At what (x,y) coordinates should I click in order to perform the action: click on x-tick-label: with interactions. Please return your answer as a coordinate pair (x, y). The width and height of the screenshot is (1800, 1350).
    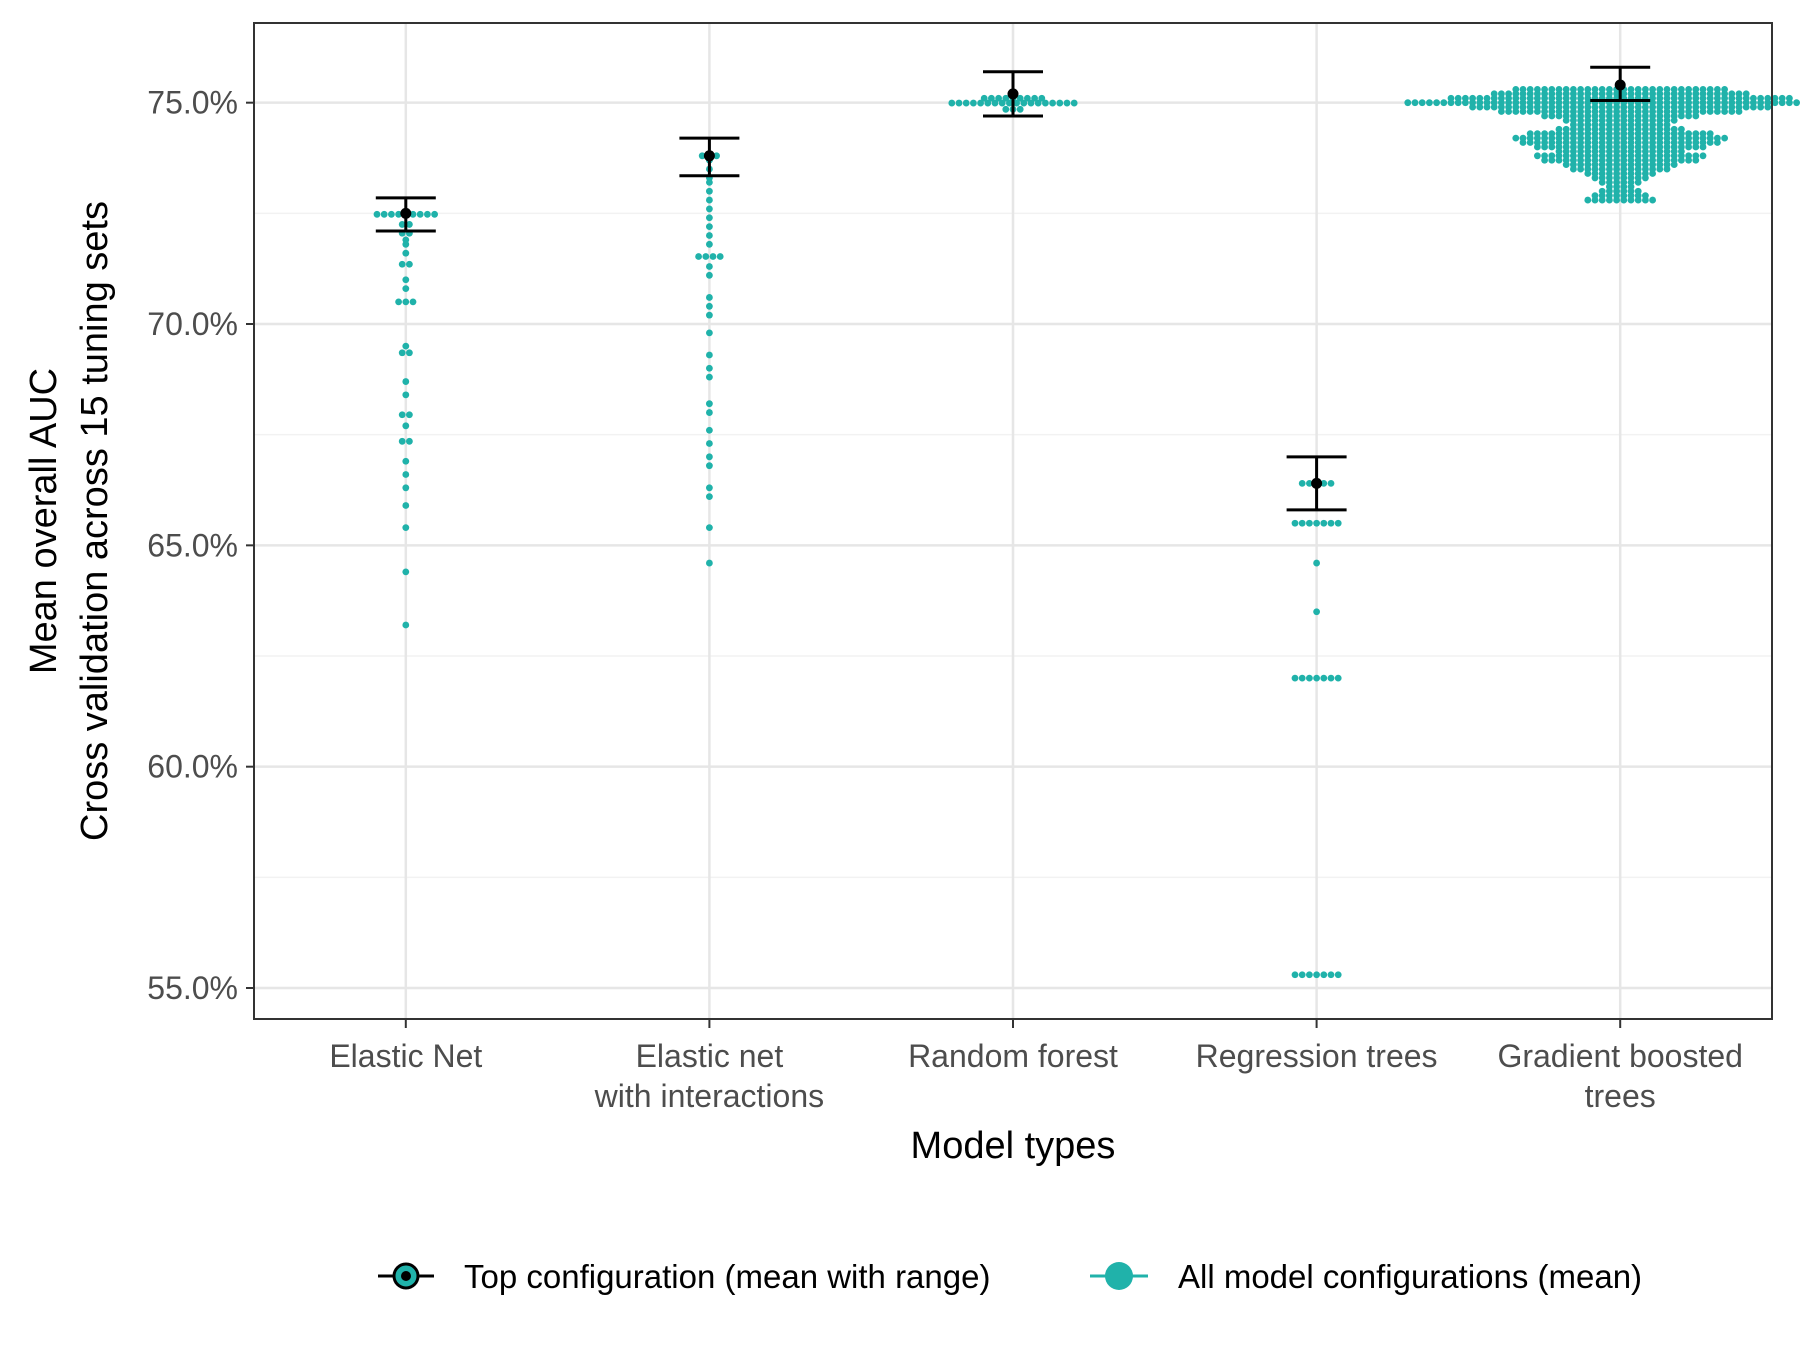
    Looking at the image, I should click on (709, 1096).